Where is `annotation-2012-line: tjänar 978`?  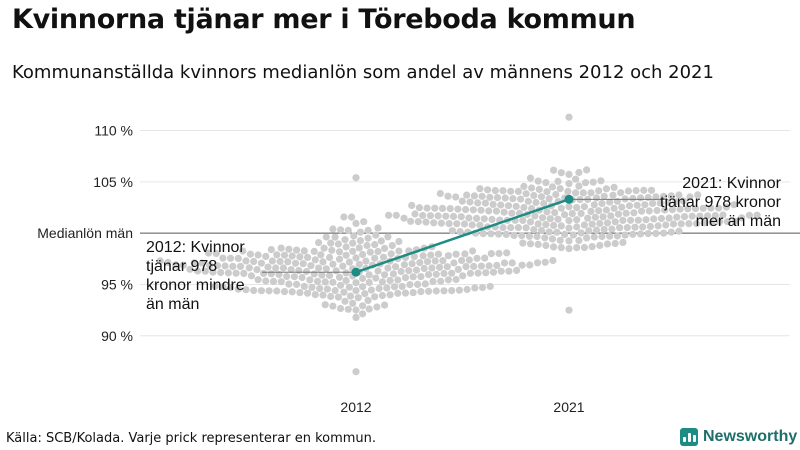 annotation-2012-line: tjänar 978 is located at coordinates (181, 266).